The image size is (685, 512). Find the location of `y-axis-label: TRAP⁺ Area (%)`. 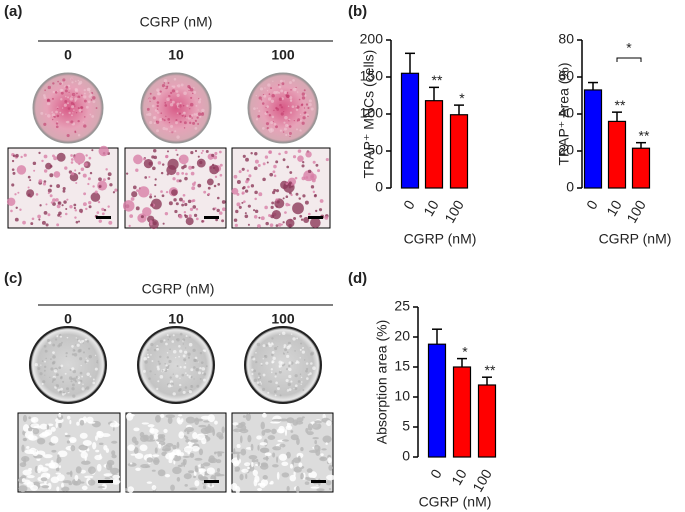

y-axis-label: TRAP⁺ Area (%) is located at coordinates (564, 113).